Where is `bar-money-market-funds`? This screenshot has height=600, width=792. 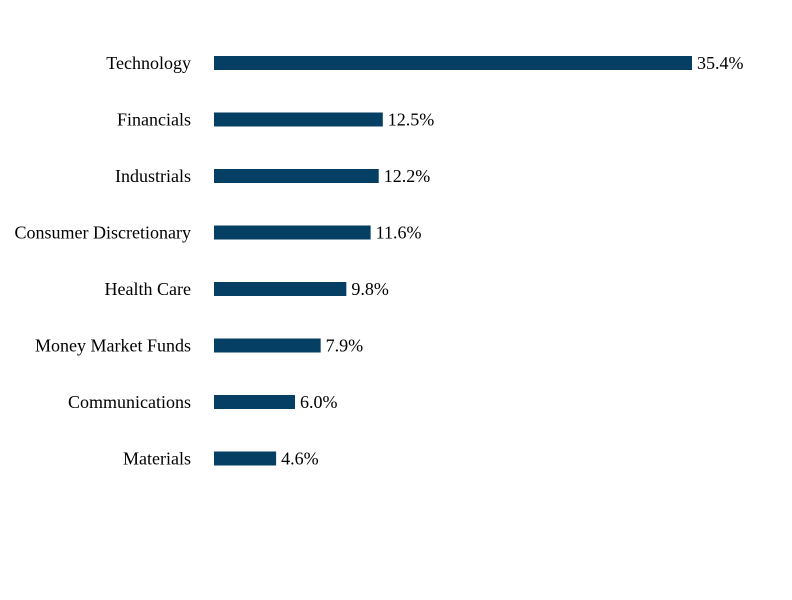 bar-money-market-funds is located at coordinates (267, 345).